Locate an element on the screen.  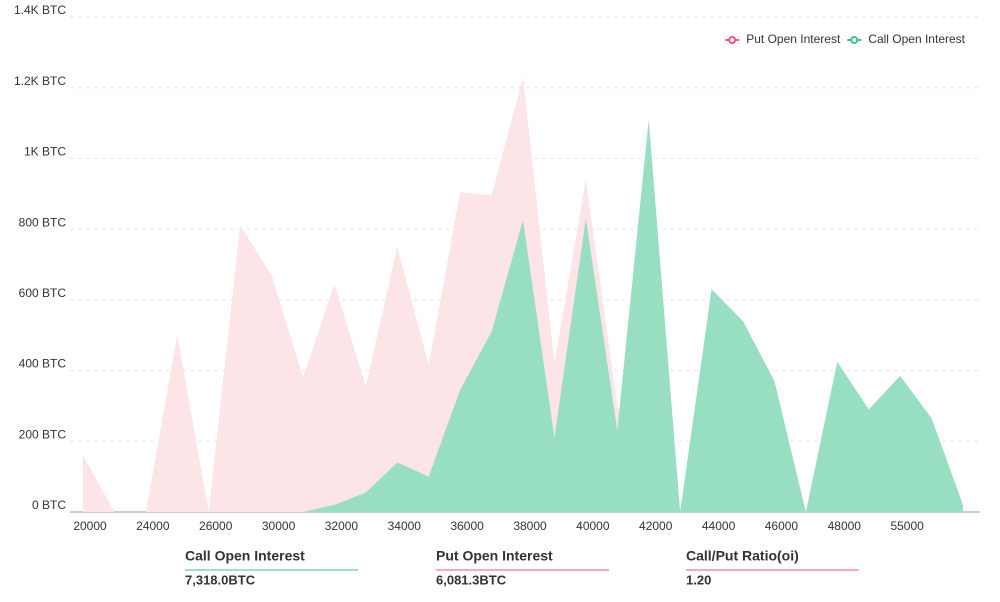
x-tick-label: 24000 is located at coordinates (153, 526).